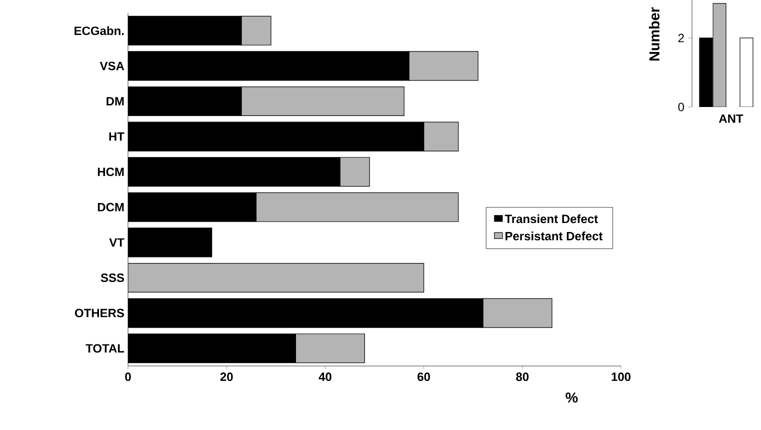 This screenshot has width=761, height=430. What do you see at coordinates (116, 136) in the screenshot?
I see `y-tick-label: HT` at bounding box center [116, 136].